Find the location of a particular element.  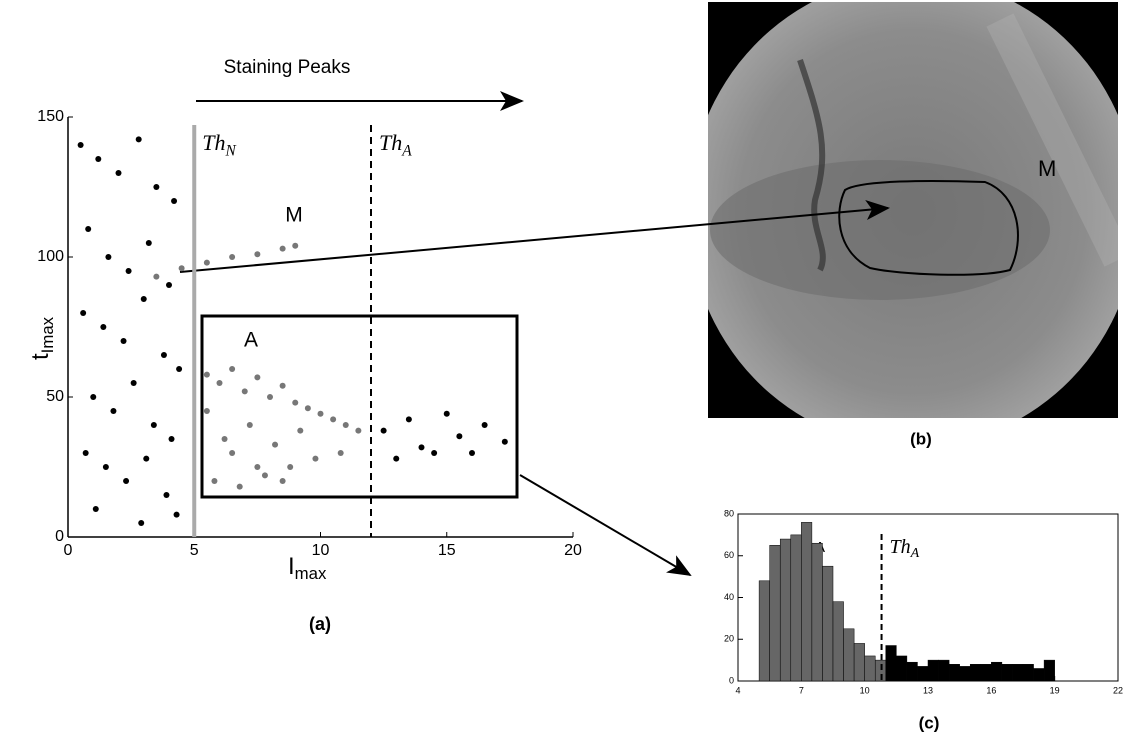

threshold-label: ThN is located at coordinates (219, 144).